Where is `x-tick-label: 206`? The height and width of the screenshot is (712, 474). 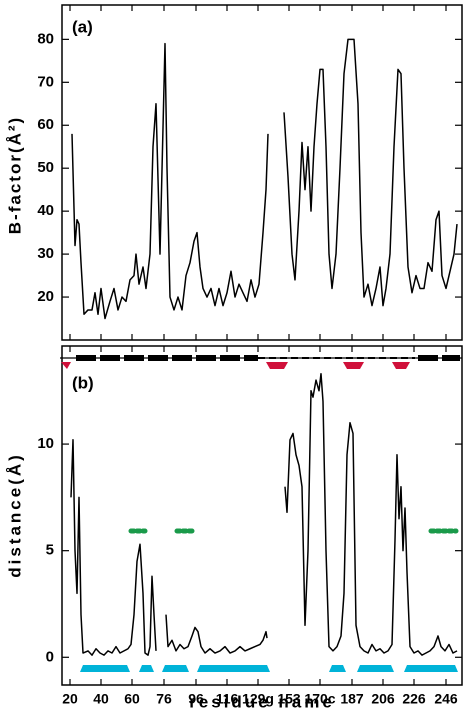 x-tick-label: 206 is located at coordinates (383, 699).